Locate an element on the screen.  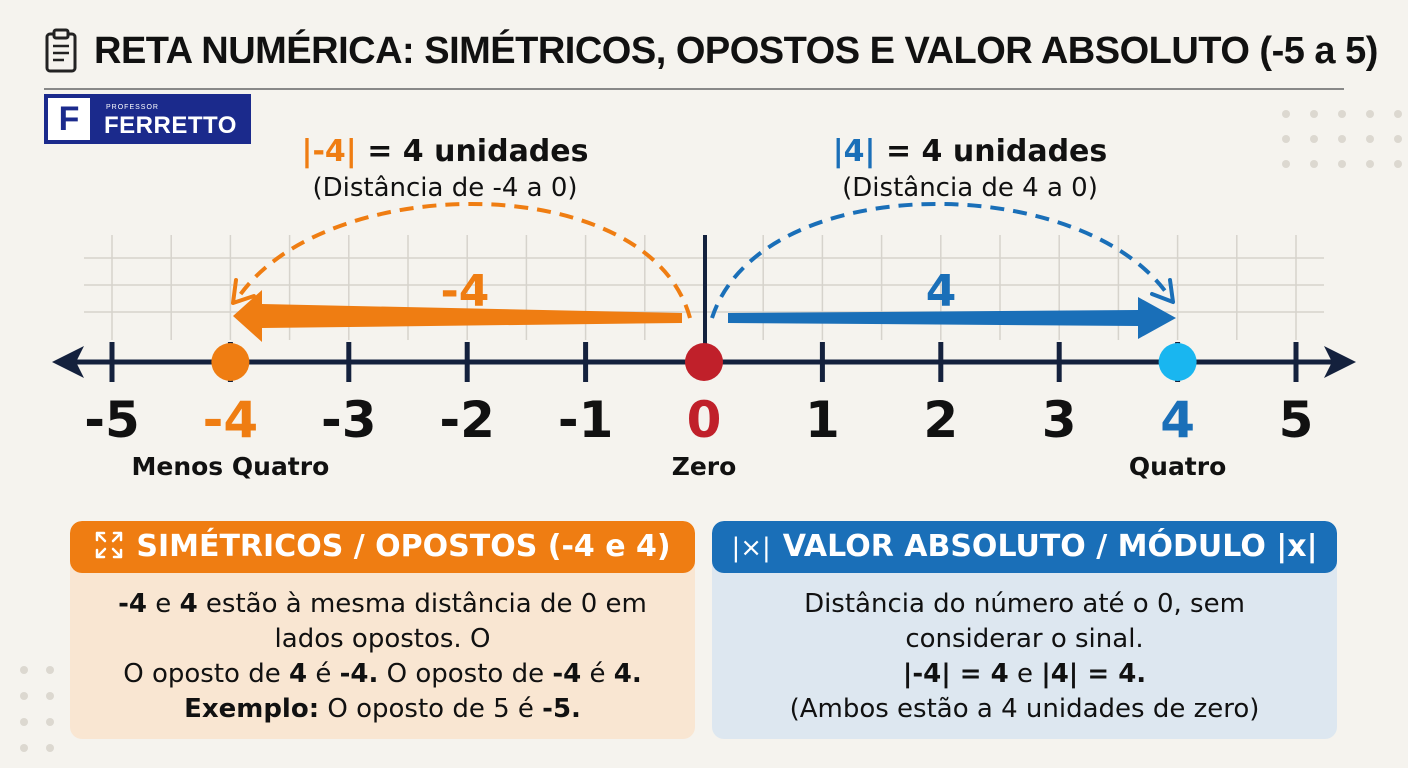
absolute-line-2: considerar o sinal. is located at coordinates (1024, 639).